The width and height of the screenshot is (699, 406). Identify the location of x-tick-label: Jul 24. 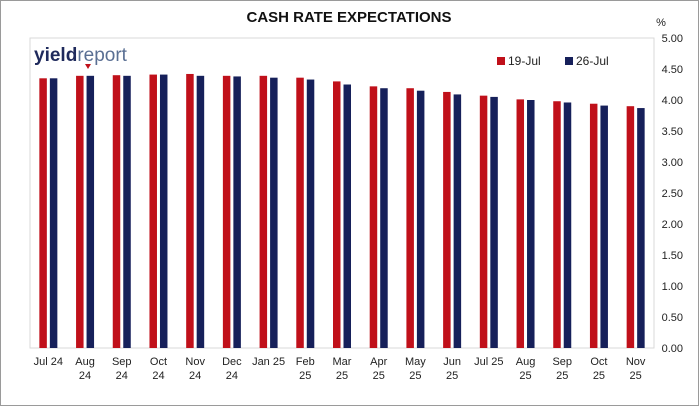
(48, 362).